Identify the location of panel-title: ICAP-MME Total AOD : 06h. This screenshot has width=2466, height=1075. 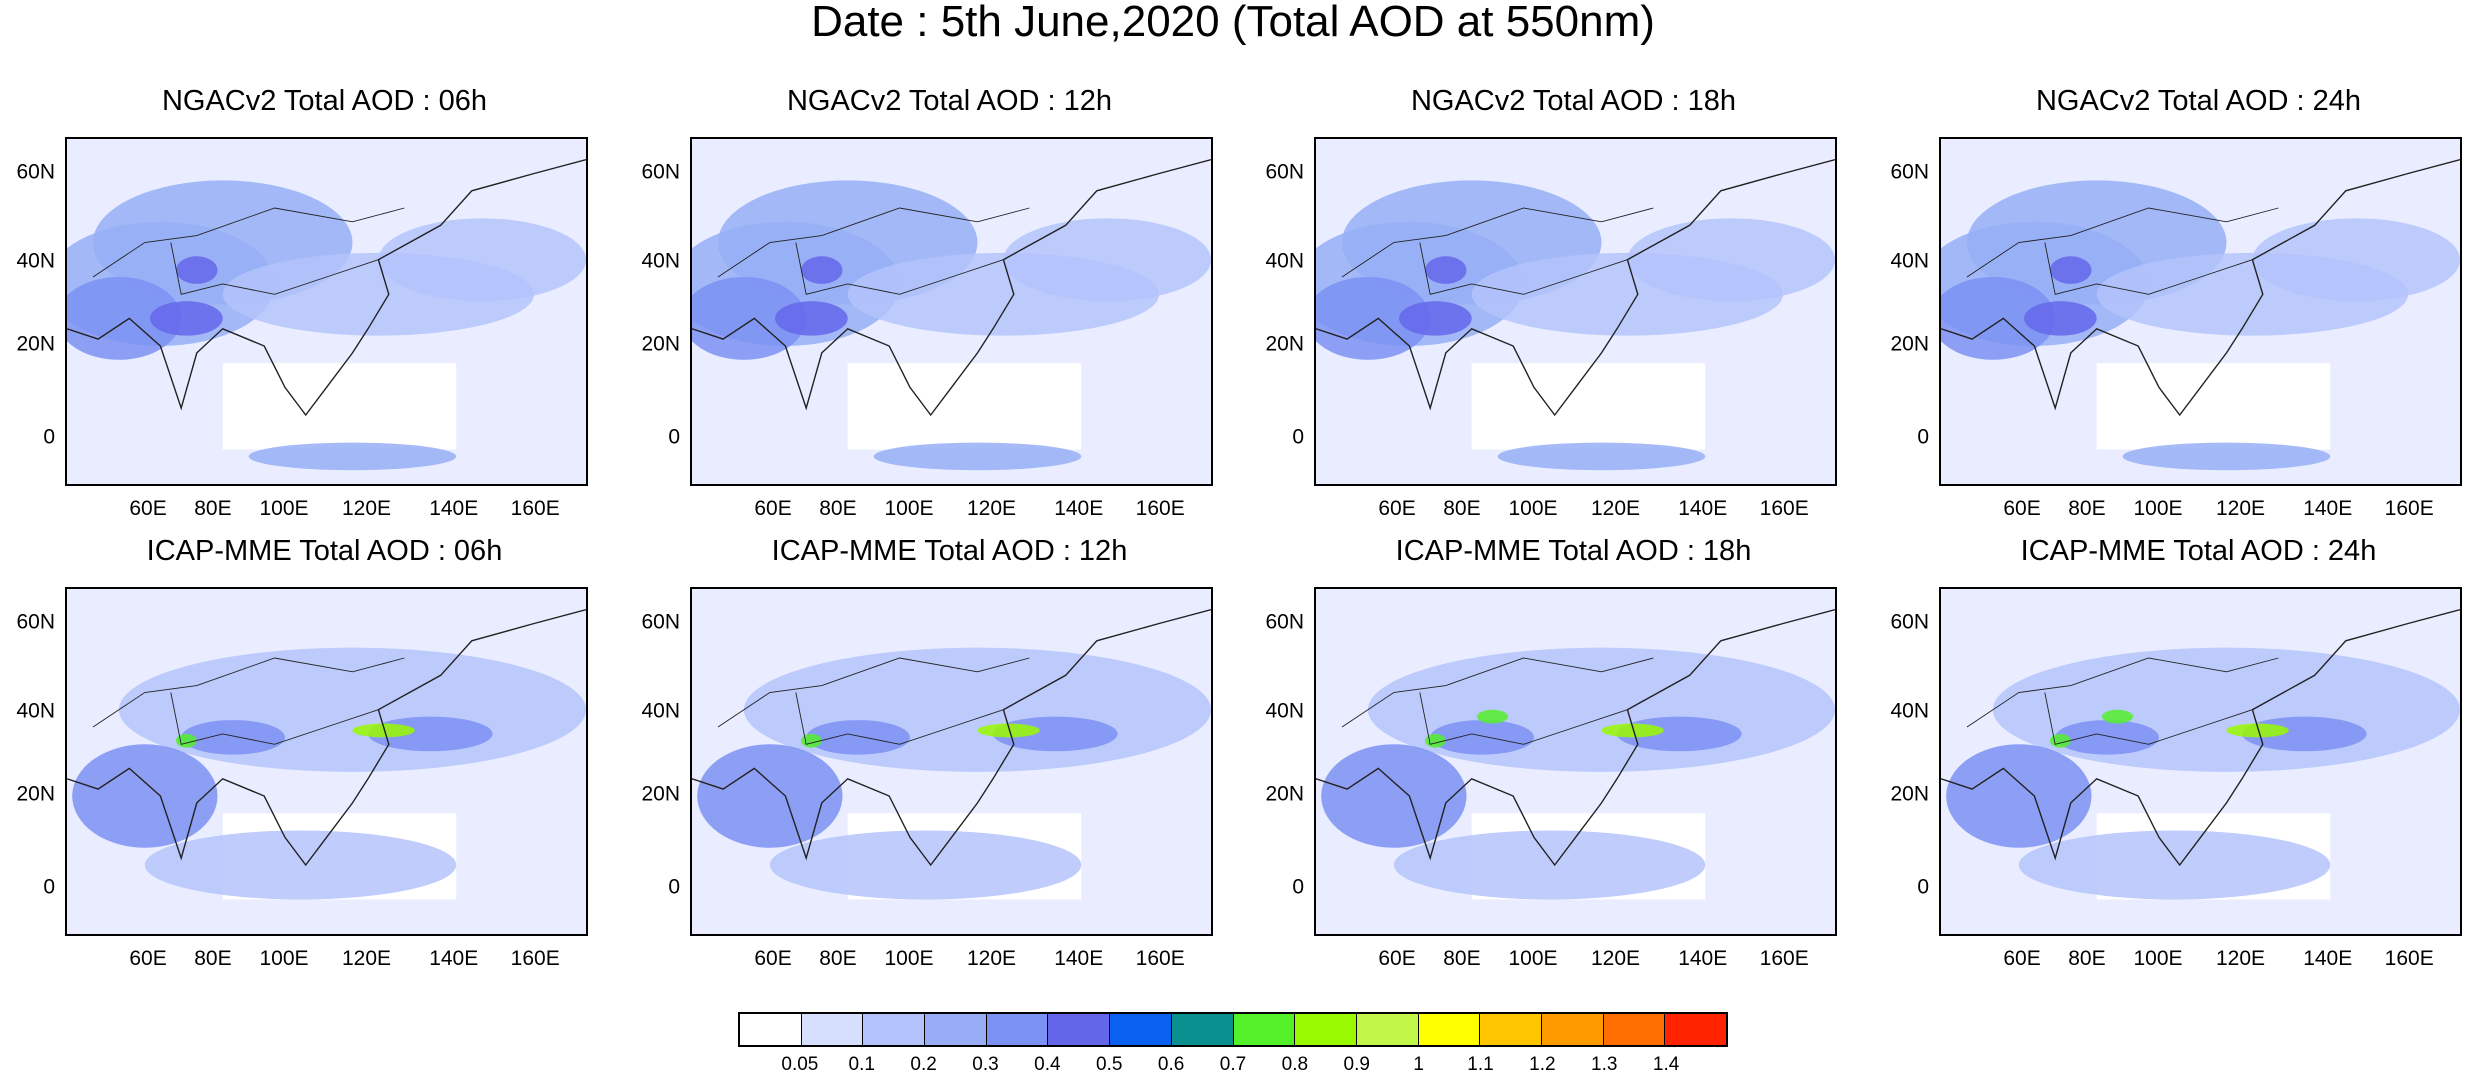
(324, 551).